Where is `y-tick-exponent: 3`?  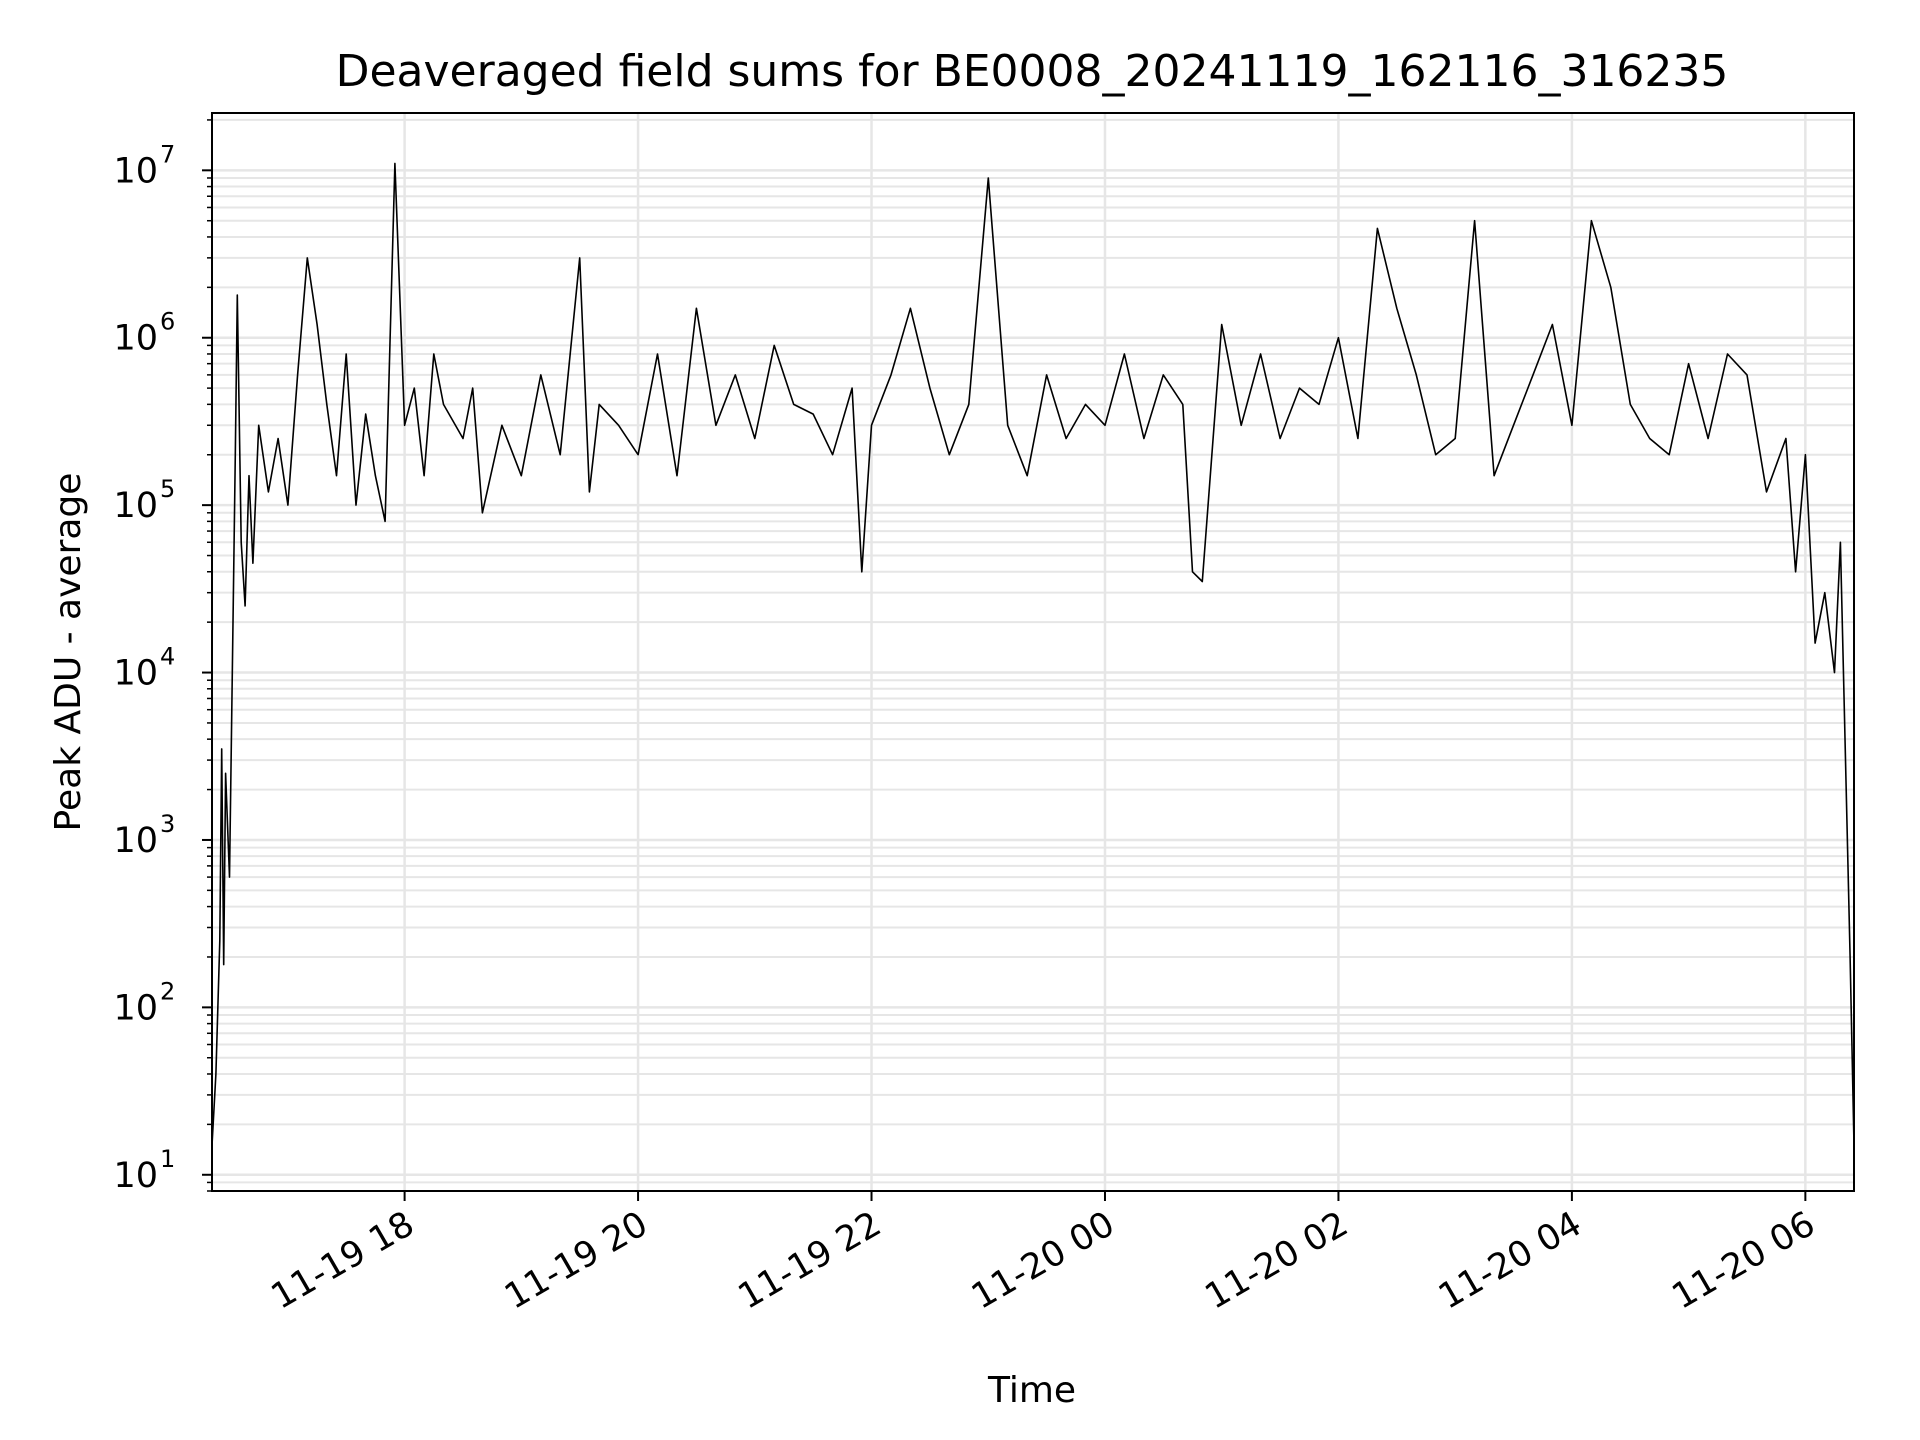 y-tick-exponent: 3 is located at coordinates (167, 824).